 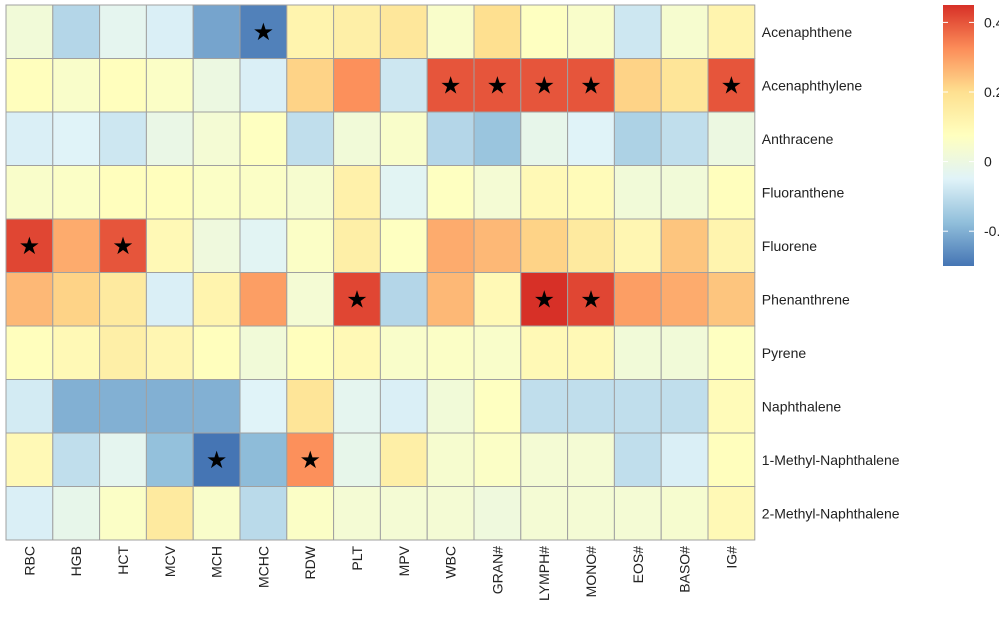 What do you see at coordinates (263, 567) in the screenshot?
I see `column-label: MCHC` at bounding box center [263, 567].